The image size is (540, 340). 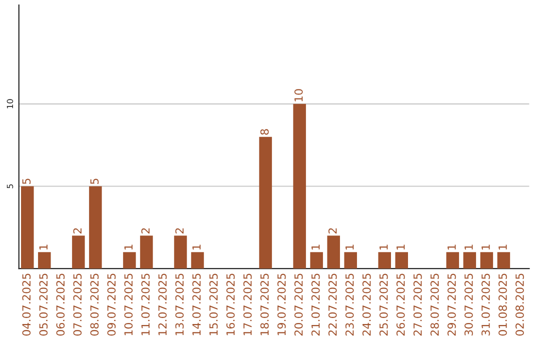 What do you see at coordinates (179, 305) in the screenshot?
I see `x-tick-label: 13.07.2025` at bounding box center [179, 305].